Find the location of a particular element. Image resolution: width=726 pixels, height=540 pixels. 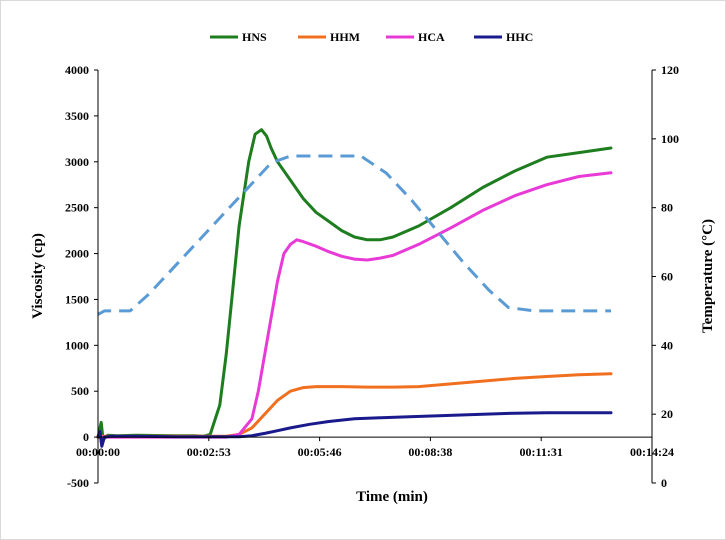

y2-tick-label: 100 is located at coordinates (670, 139).